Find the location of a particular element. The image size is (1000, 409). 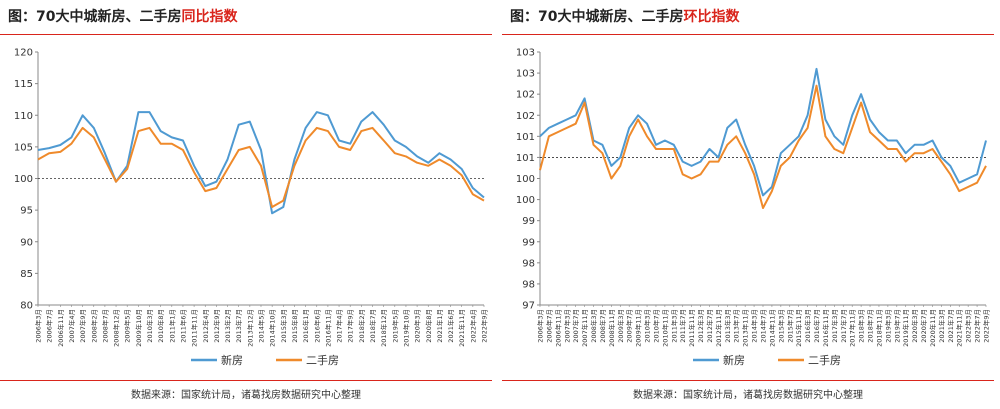

x-tick-label: 2009年7月 is located at coordinates (629, 326).